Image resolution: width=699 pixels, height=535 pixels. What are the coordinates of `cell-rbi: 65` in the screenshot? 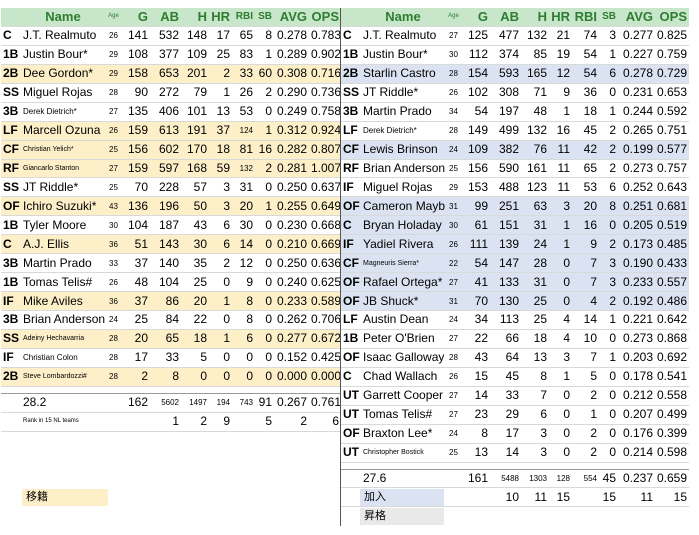 It's located at (243, 36).